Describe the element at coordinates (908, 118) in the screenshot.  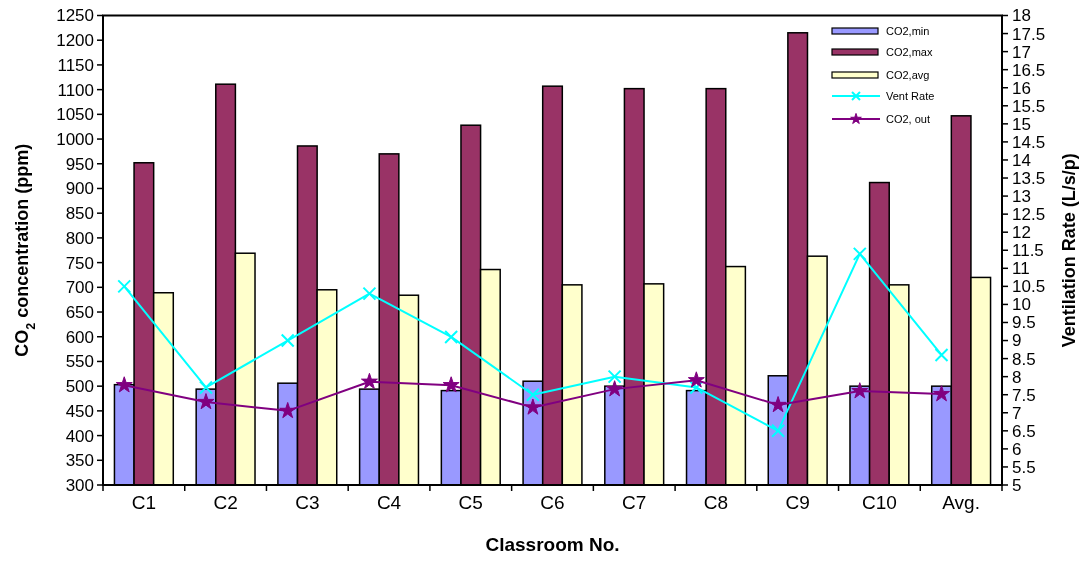
I see `legend-label: CO2, out` at that location.